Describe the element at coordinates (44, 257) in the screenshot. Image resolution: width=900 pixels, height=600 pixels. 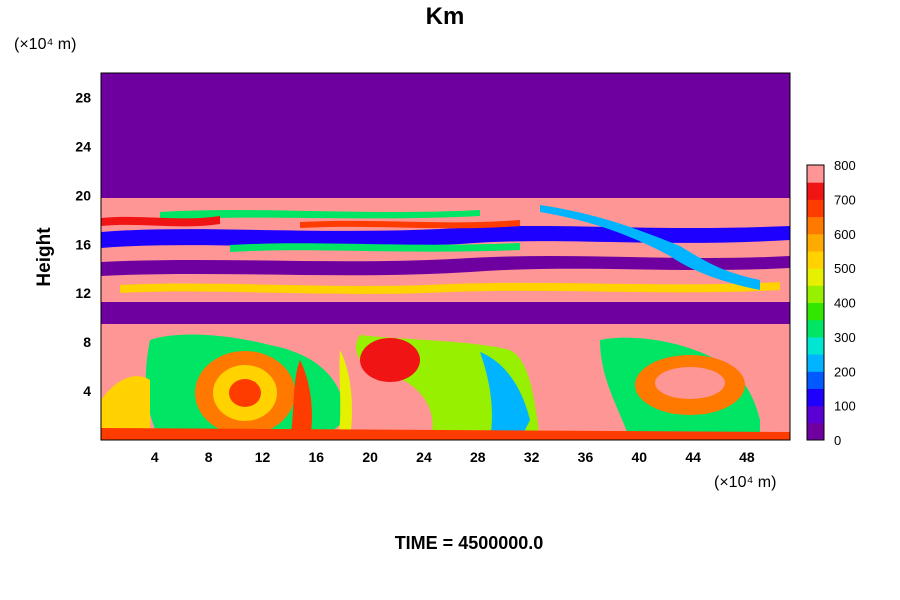
I see `y-axis-label: Height` at that location.